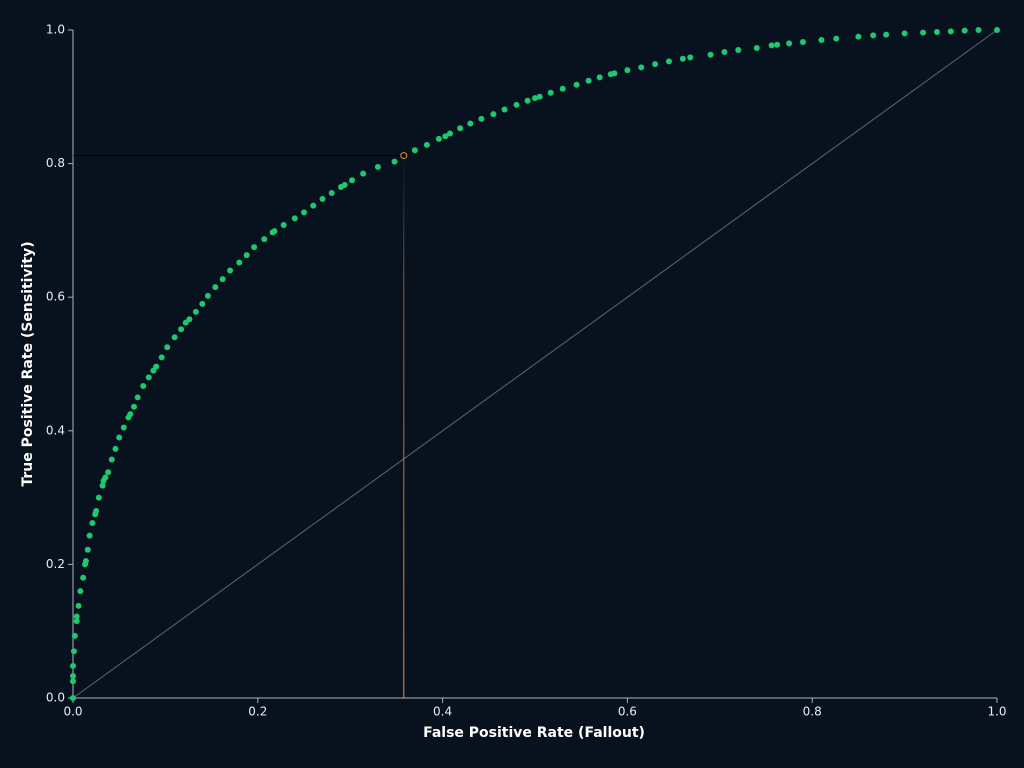  Describe the element at coordinates (28, 363) in the screenshot. I see `y-axis-title: True Positive Rate (Sensitivity)` at that location.